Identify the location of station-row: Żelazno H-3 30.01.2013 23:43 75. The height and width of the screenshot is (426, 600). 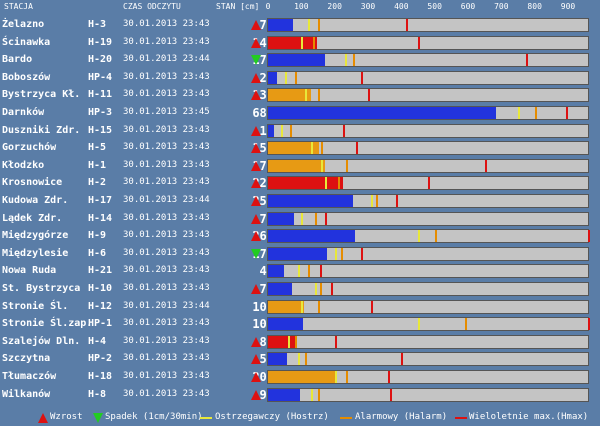
(300, 25).